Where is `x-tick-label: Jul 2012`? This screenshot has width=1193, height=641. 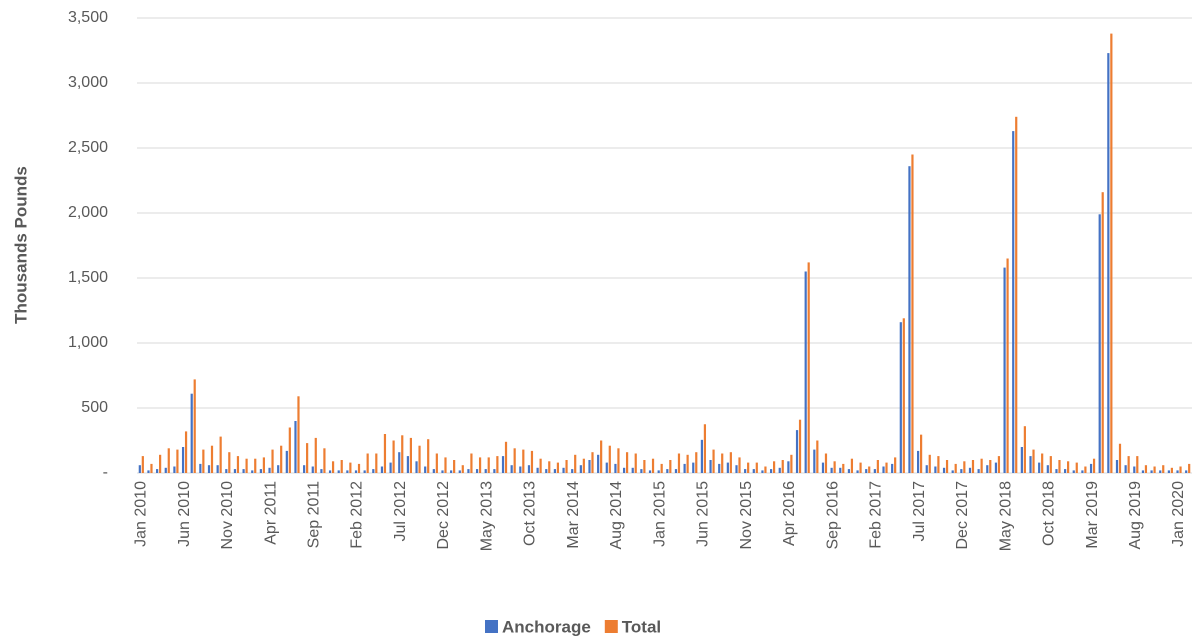
x-tick-label: Jul 2012 is located at coordinates (400, 511).